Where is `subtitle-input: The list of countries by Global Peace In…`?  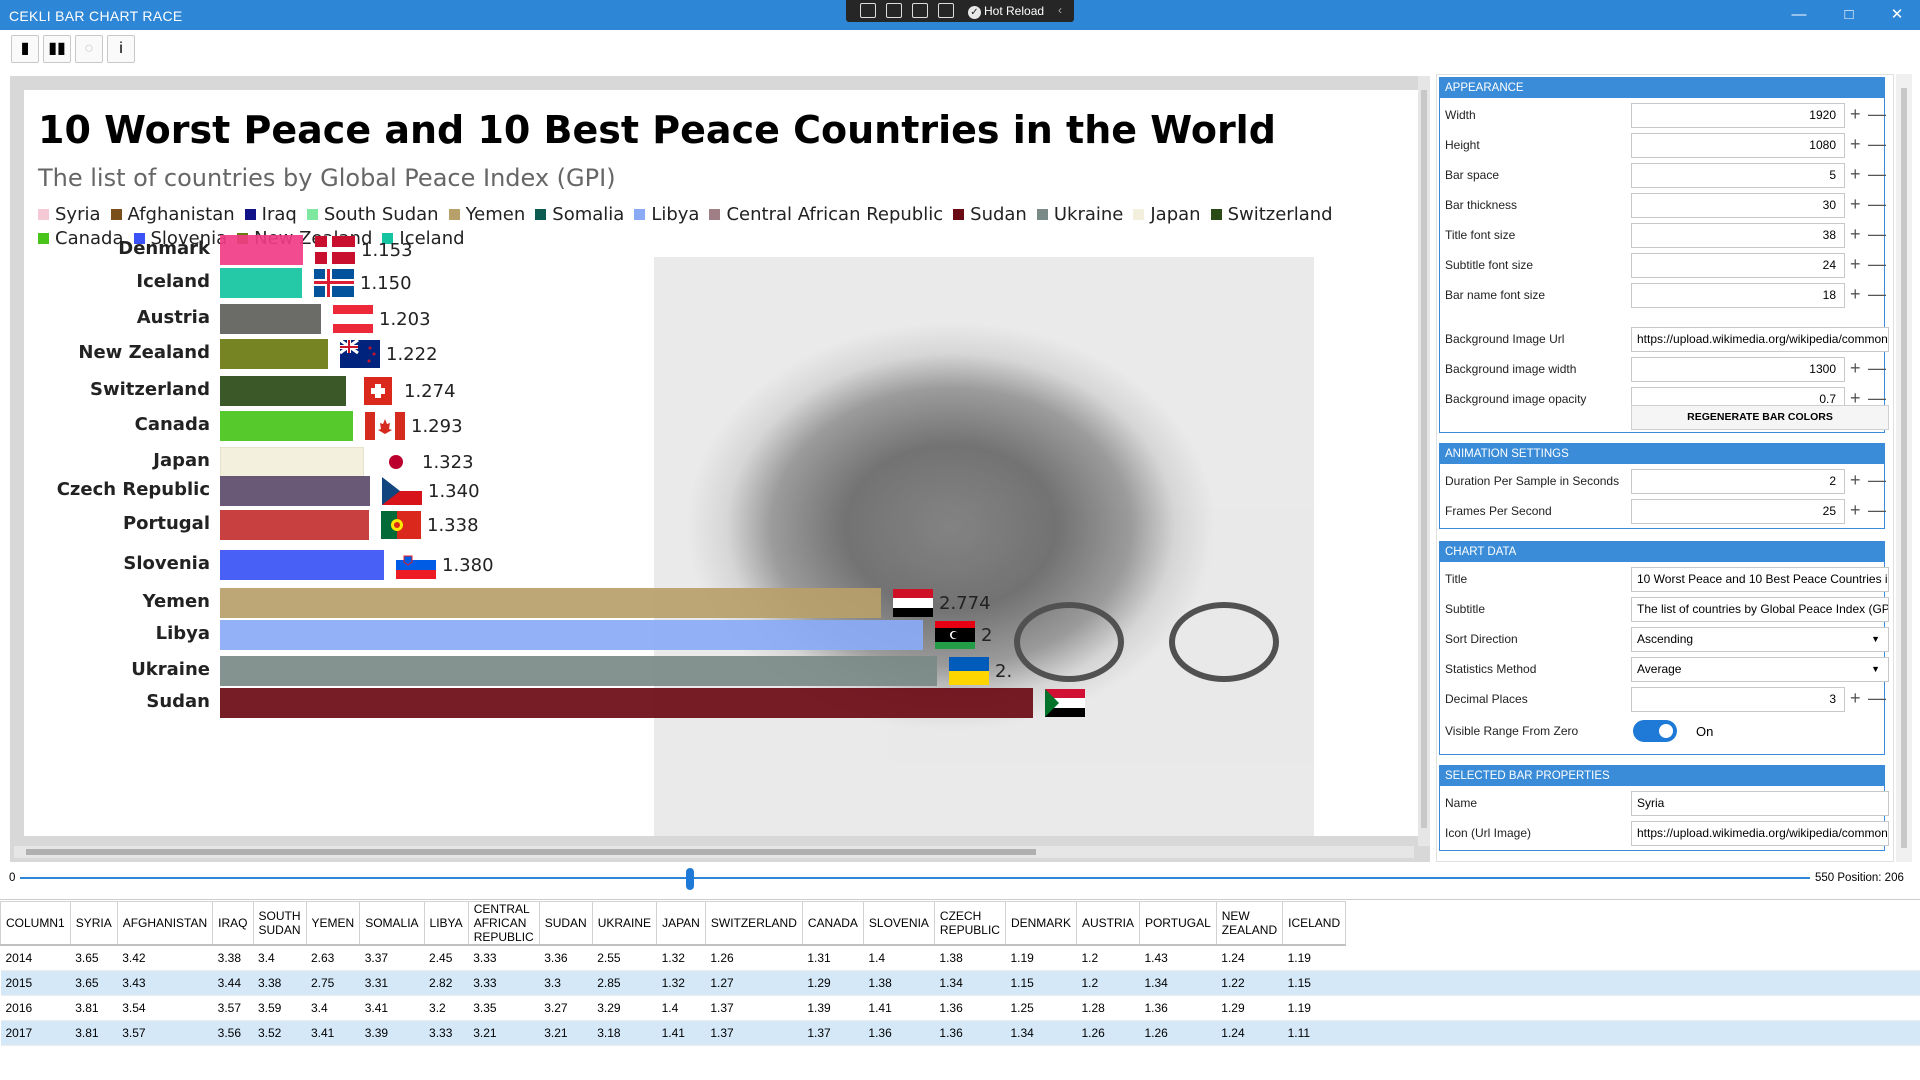 subtitle-input: The list of countries by Global Peace In… is located at coordinates (1760, 609).